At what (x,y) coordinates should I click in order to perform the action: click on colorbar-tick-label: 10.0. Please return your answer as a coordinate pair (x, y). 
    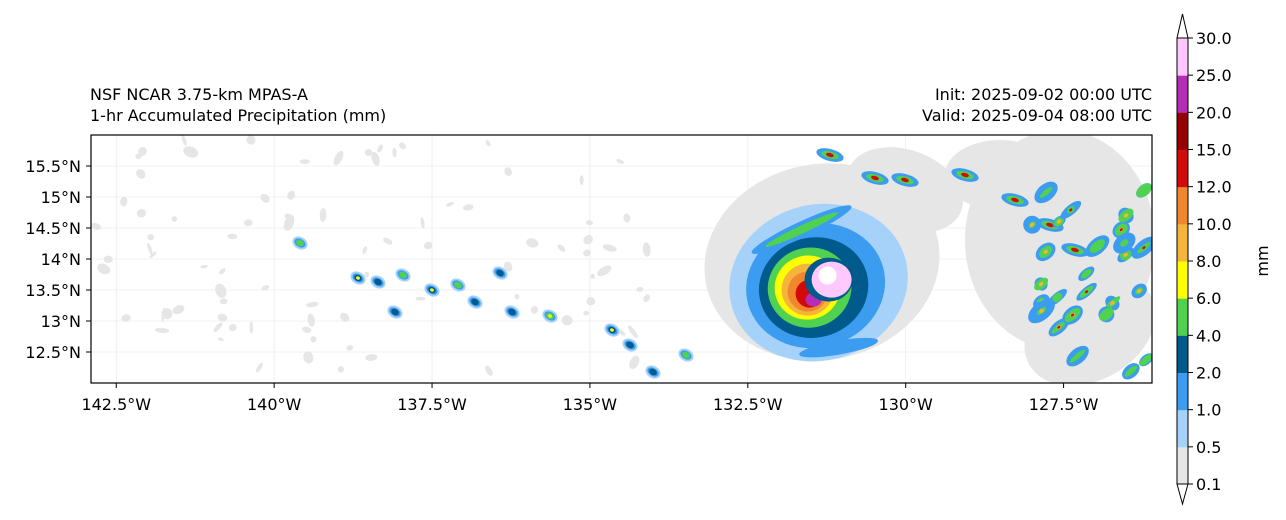
    Looking at the image, I should click on (1214, 224).